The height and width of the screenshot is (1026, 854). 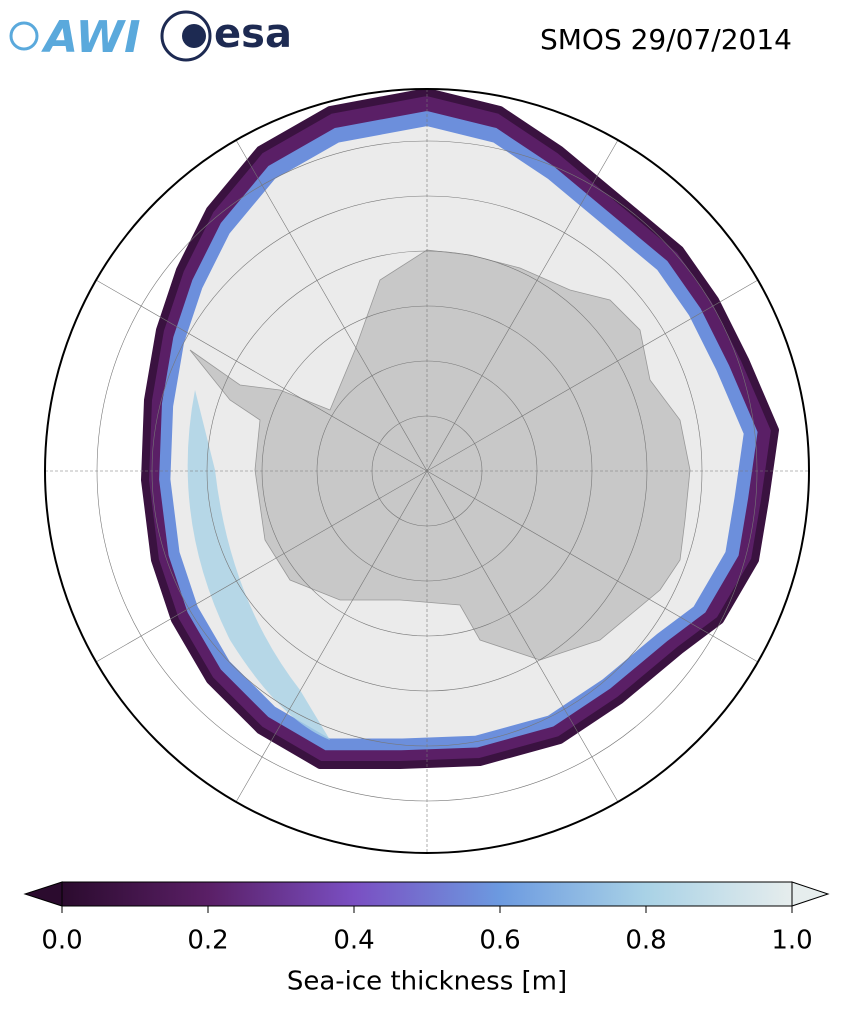 What do you see at coordinates (253, 34) in the screenshot?
I see `esa-text: esa` at bounding box center [253, 34].